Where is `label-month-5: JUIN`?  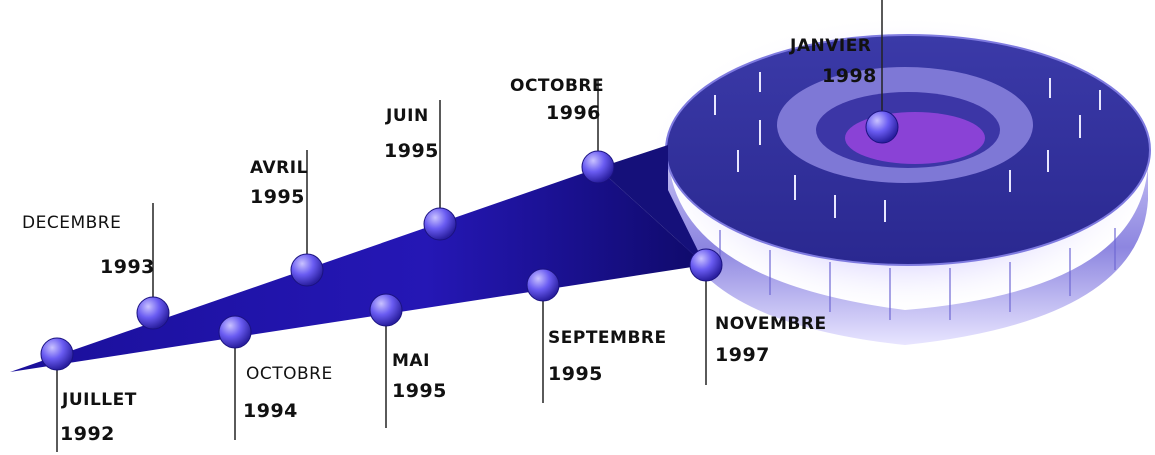 label-month-5: JUIN is located at coordinates (407, 116).